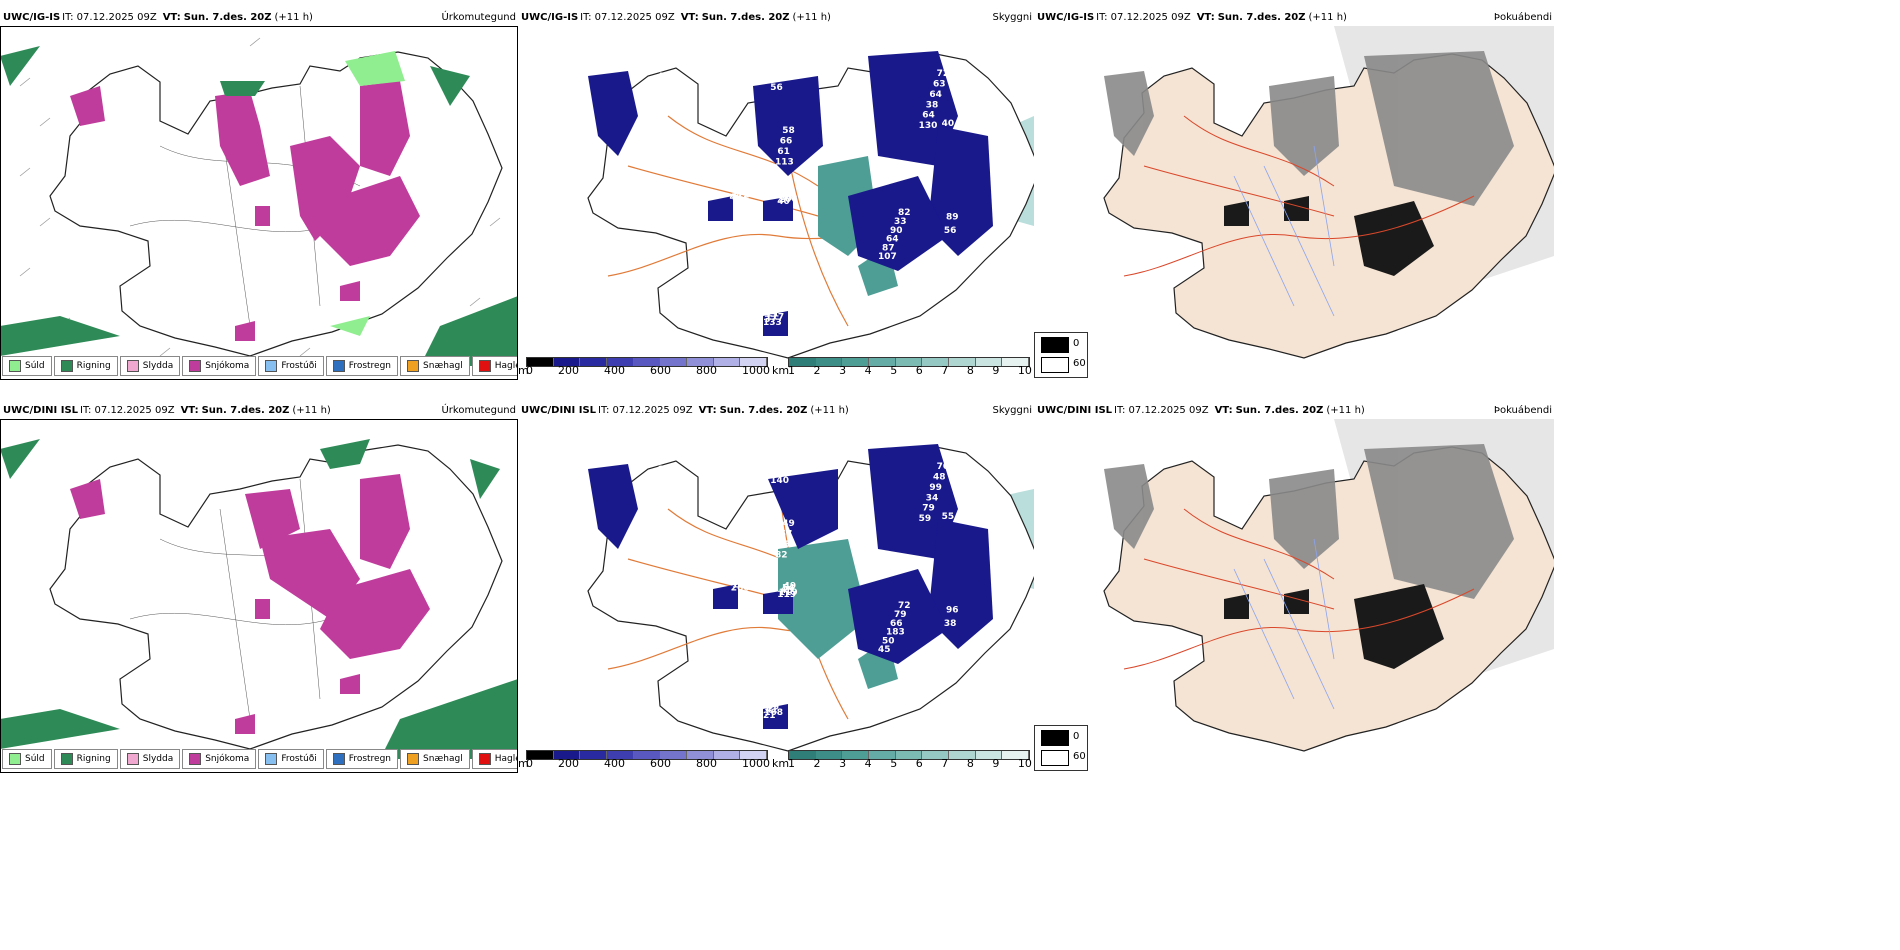 This screenshot has width=1900, height=950. I want to click on fog-map, so click(1294, 203).